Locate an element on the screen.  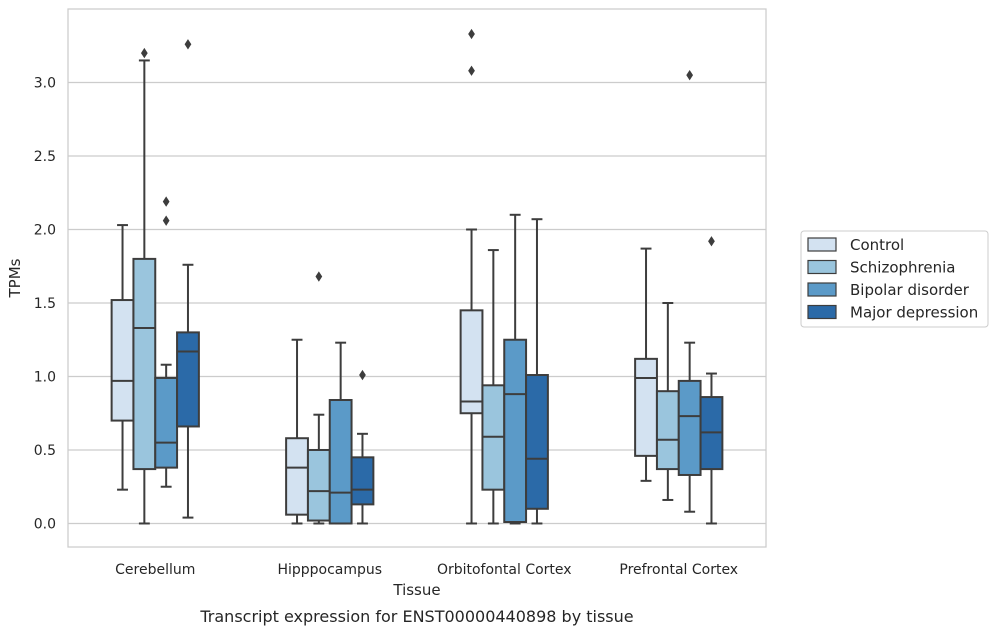
legend-label: Schizophrenia is located at coordinates (902, 268).